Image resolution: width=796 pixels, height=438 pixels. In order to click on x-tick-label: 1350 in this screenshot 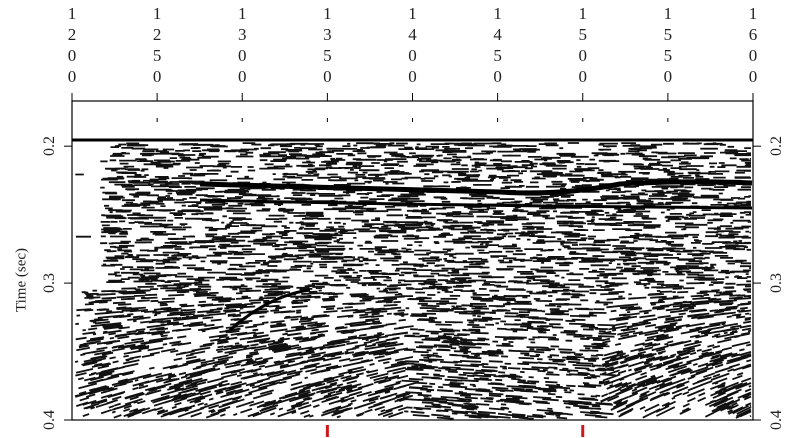, I will do `click(327, 46)`.